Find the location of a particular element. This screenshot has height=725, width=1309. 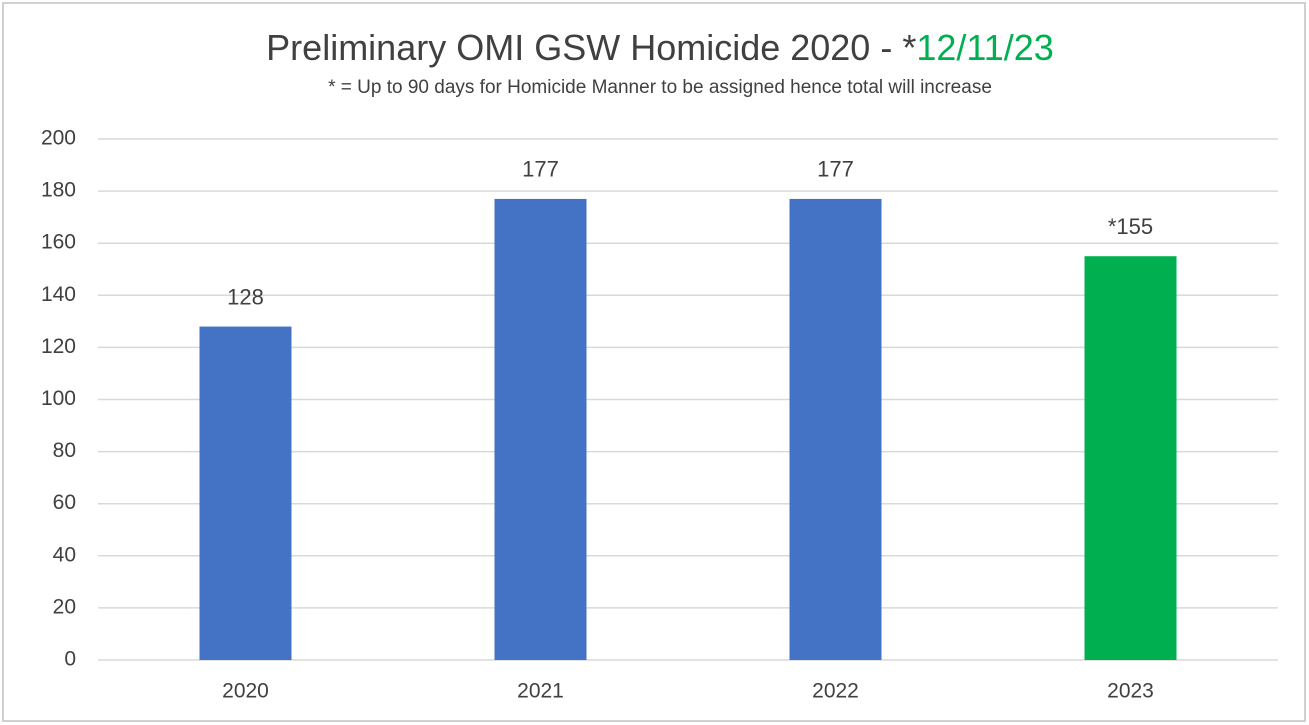

y-tick-label: 180 is located at coordinates (58, 190).